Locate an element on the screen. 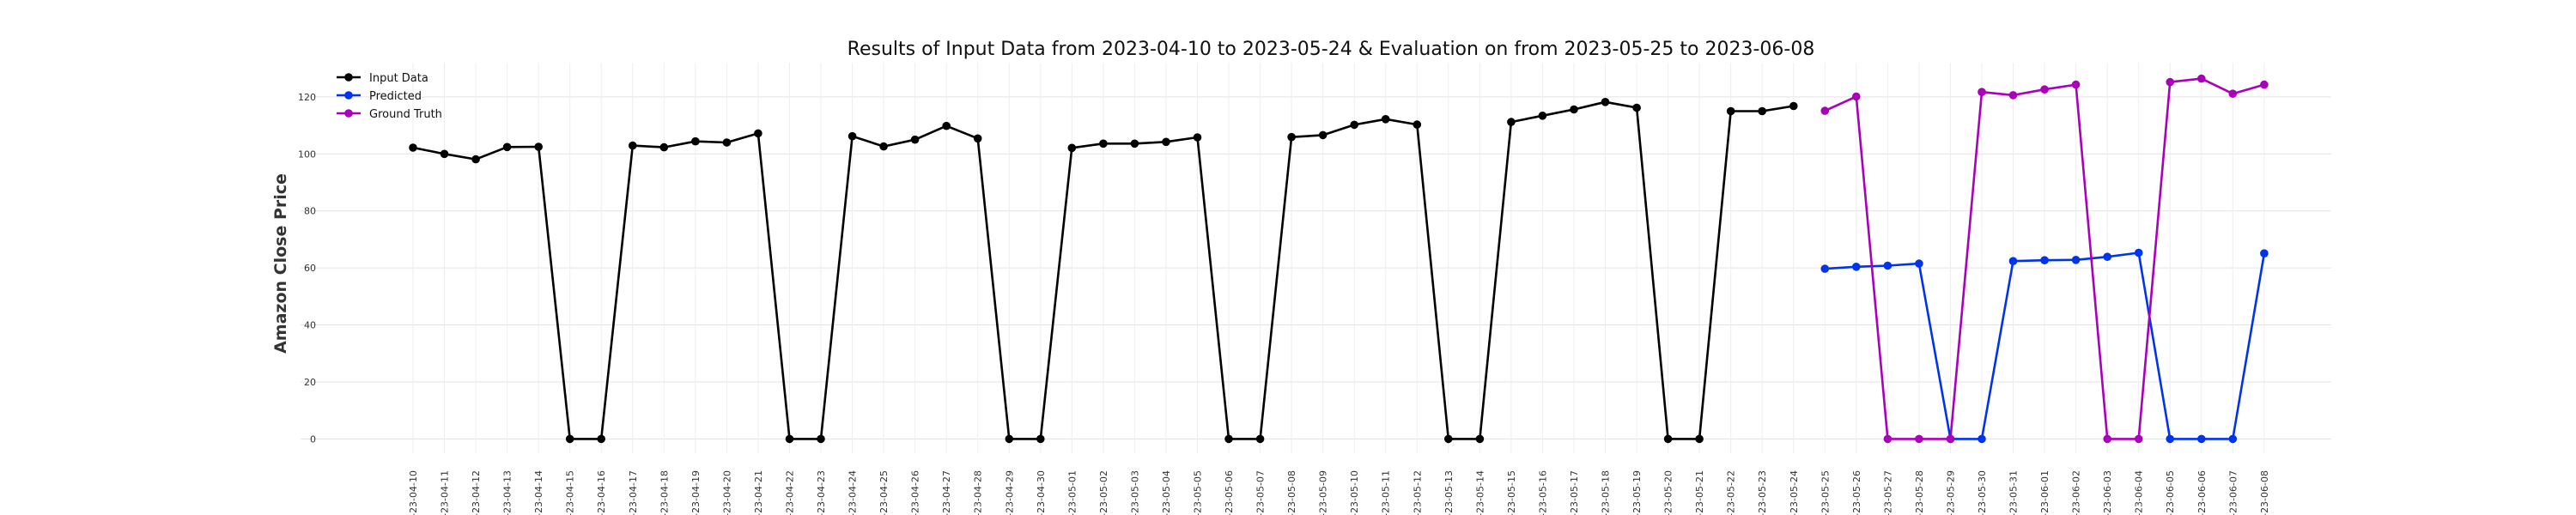 The image size is (2576, 515). x-tick-label: -23-06-04 is located at coordinates (2140, 492).